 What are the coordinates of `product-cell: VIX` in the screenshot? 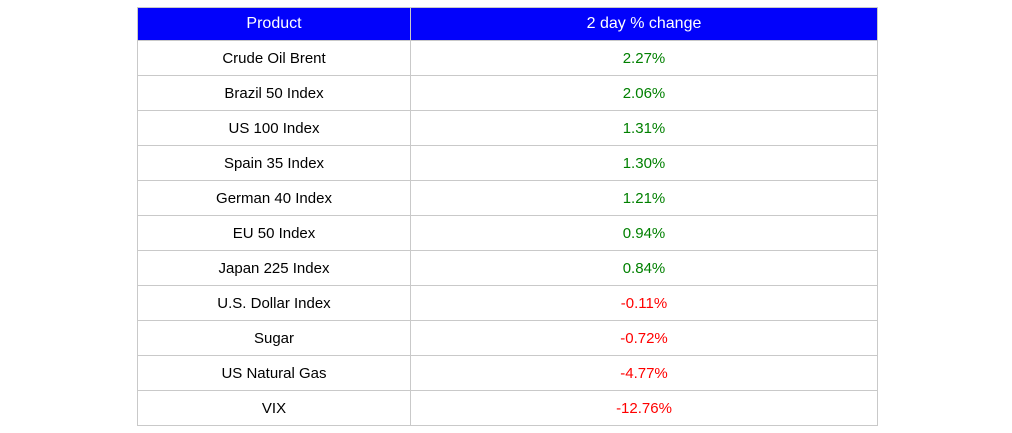 It's located at (274, 408).